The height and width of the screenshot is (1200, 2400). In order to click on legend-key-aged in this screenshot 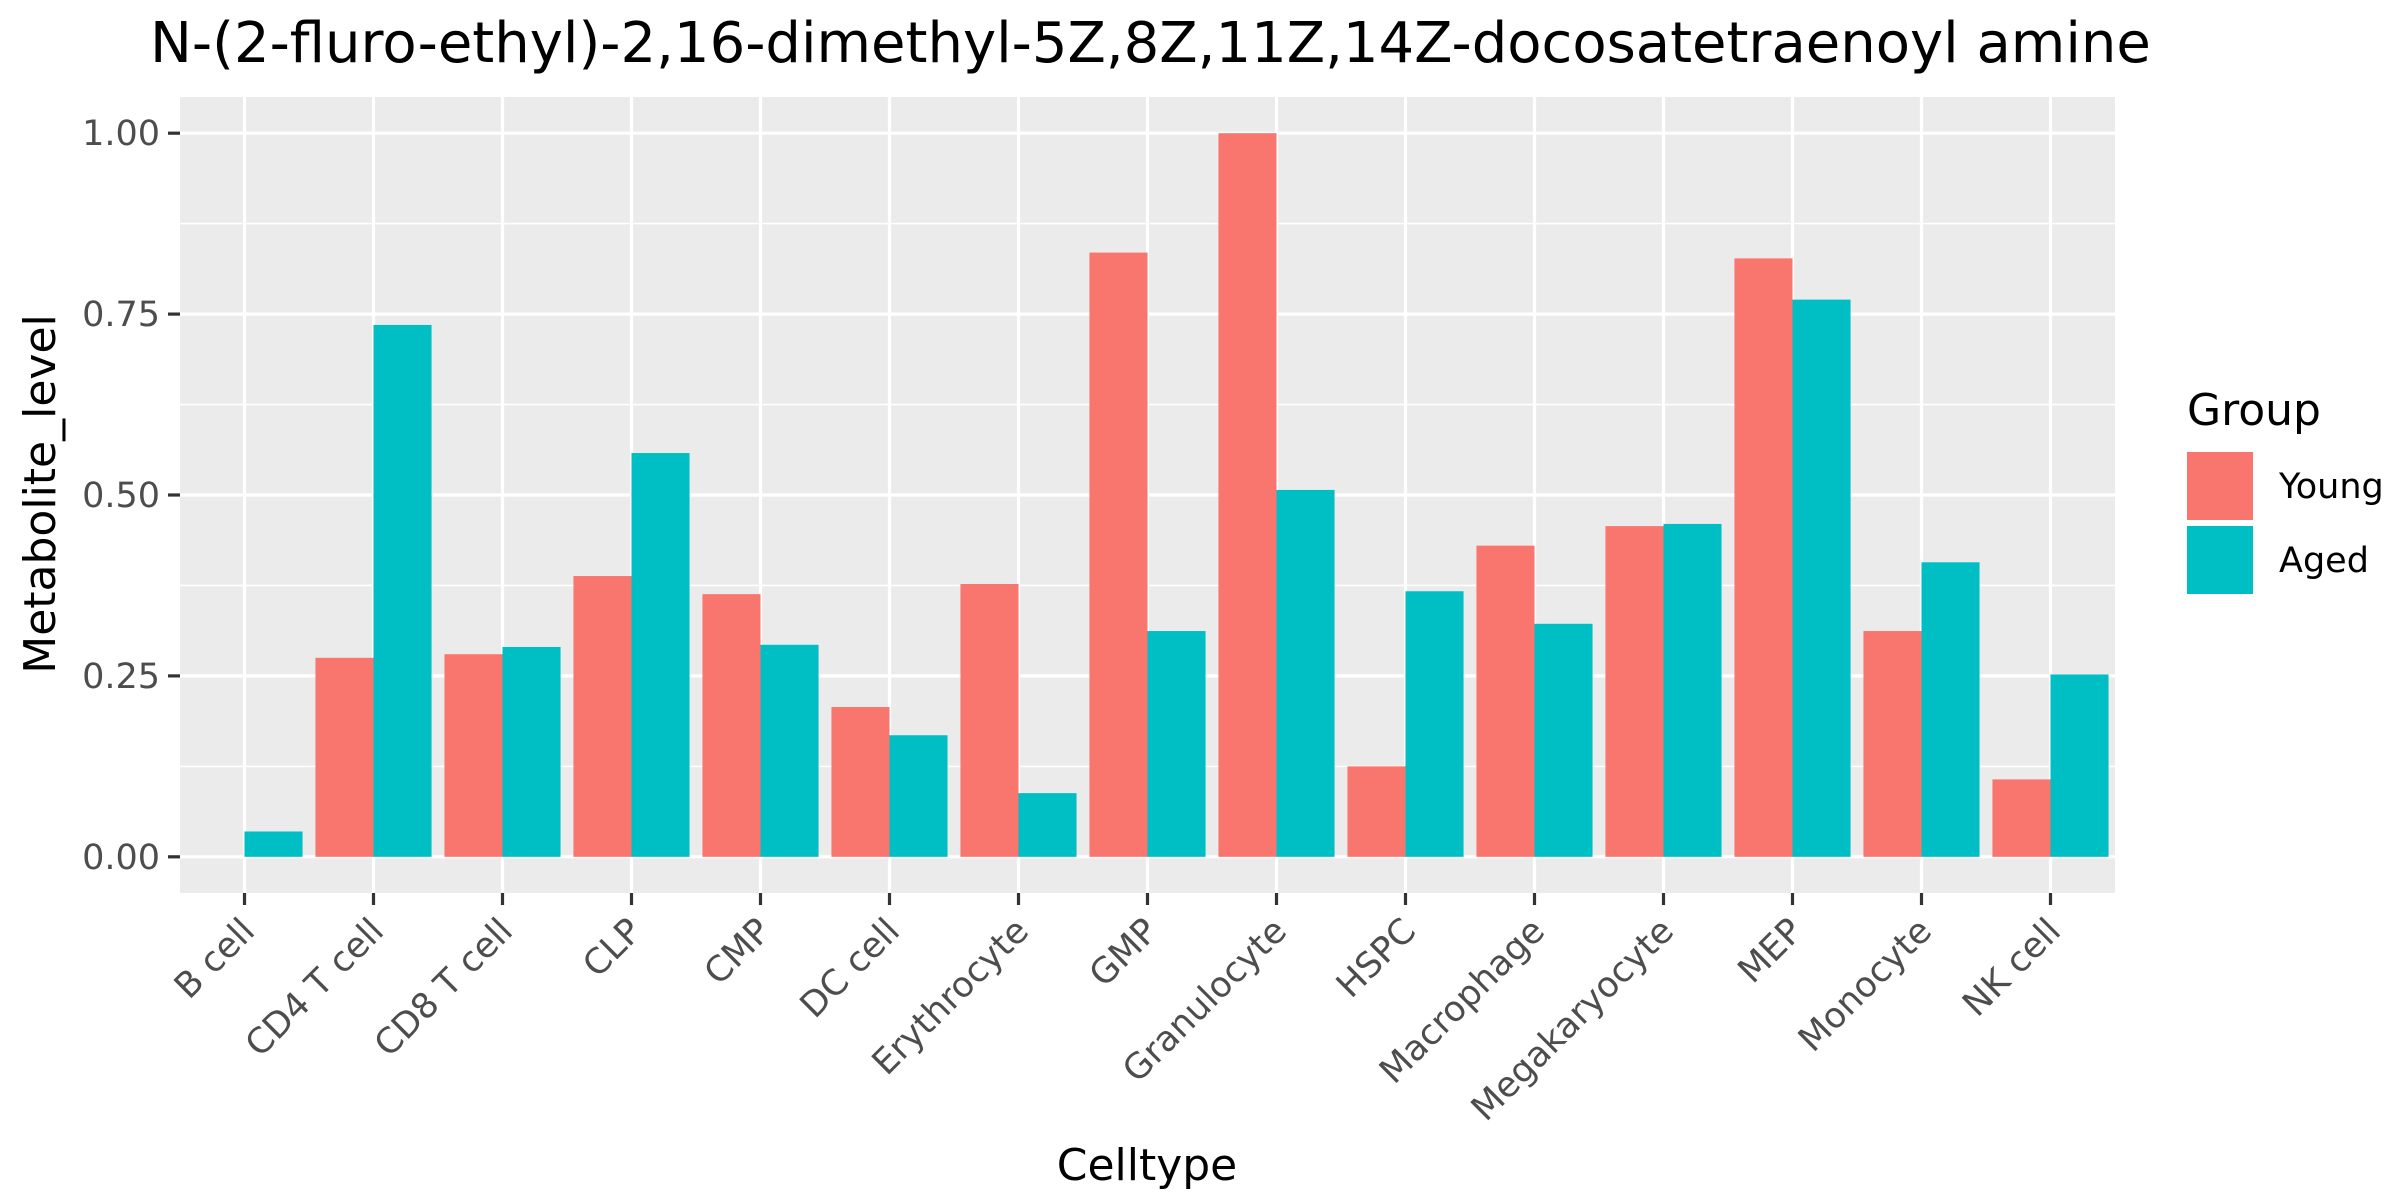, I will do `click(2220, 560)`.